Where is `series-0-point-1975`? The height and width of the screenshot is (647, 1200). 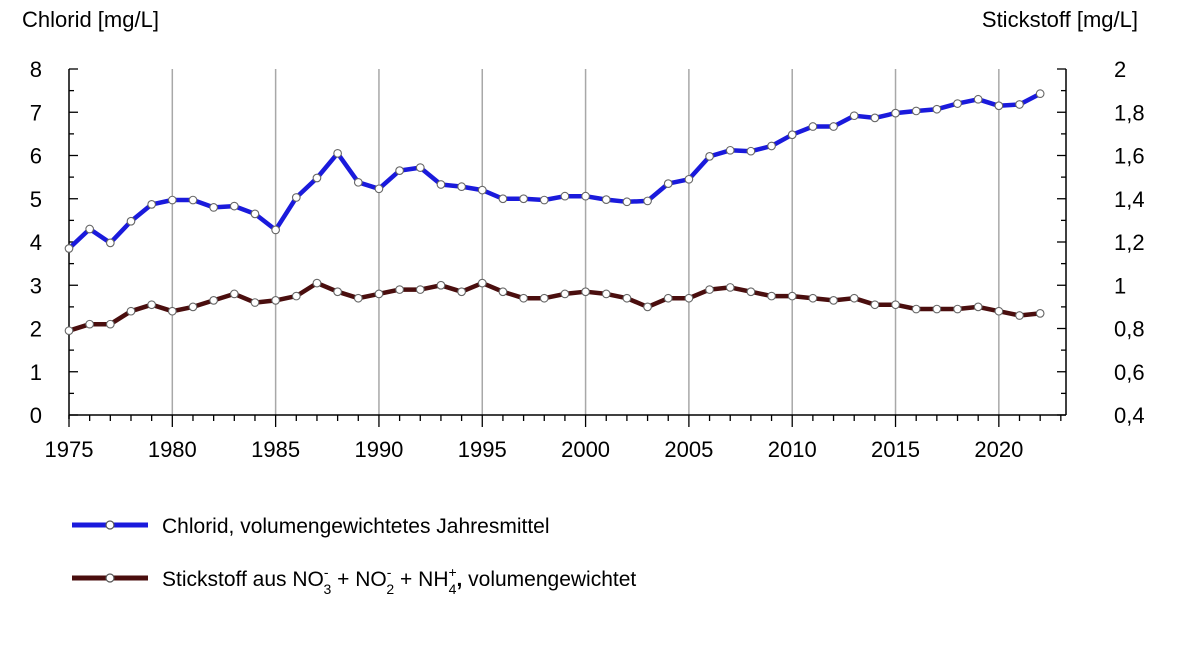
series-0-point-1975 is located at coordinates (69, 248).